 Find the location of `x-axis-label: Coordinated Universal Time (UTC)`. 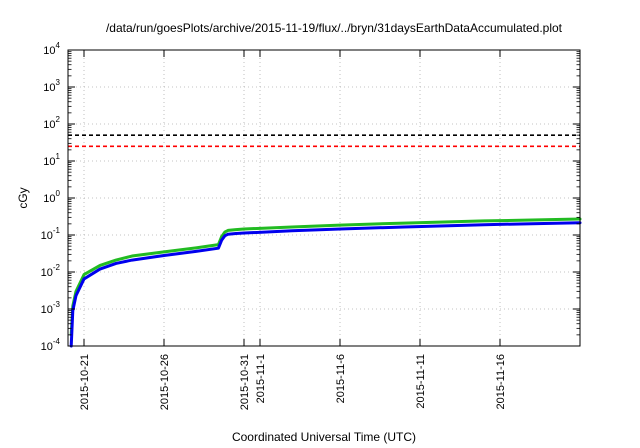

x-axis-label: Coordinated Universal Time (UTC) is located at coordinates (324, 437).